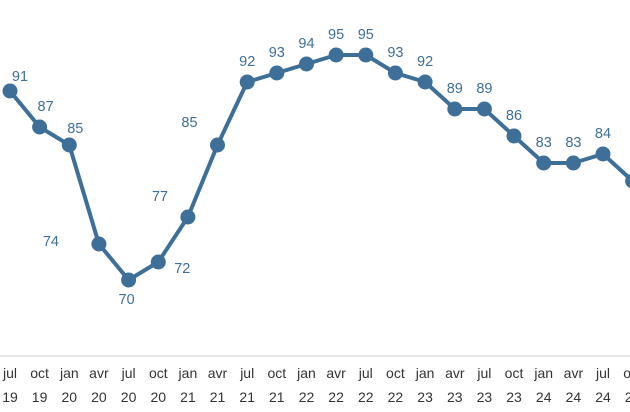 Image resolution: width=630 pixels, height=412 pixels. Describe the element at coordinates (20, 77) in the screenshot. I see `data-label: 91` at that location.